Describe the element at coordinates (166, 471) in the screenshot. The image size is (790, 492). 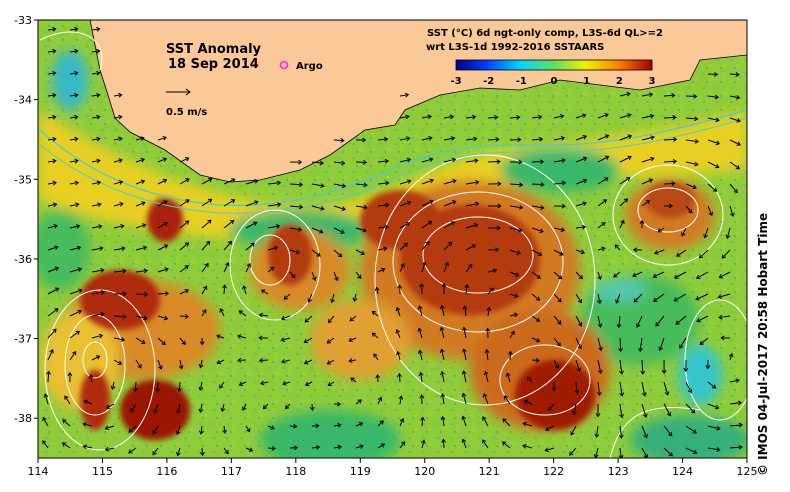
I see `x-tick-label: 116` at that location.